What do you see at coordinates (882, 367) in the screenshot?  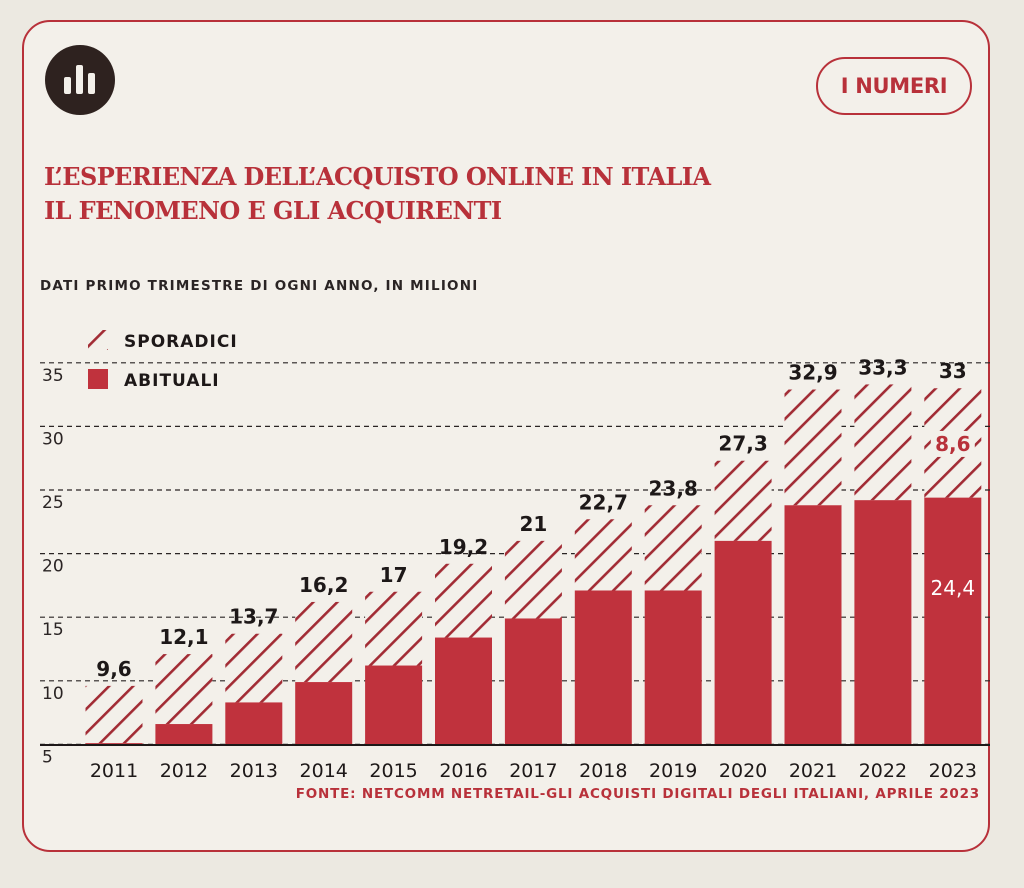 I see `total-label-2022: 33,3` at bounding box center [882, 367].